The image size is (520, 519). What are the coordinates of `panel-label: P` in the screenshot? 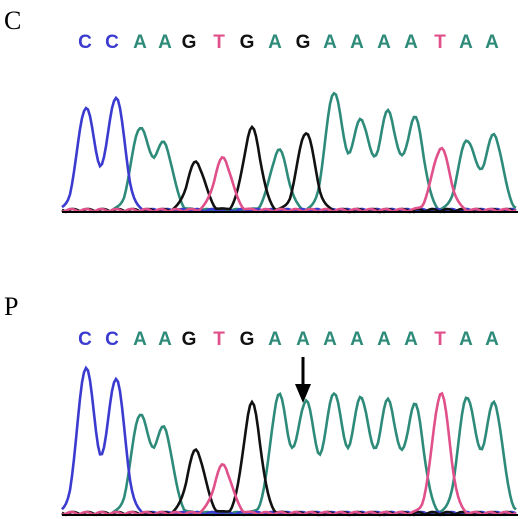 It's located at (11, 306).